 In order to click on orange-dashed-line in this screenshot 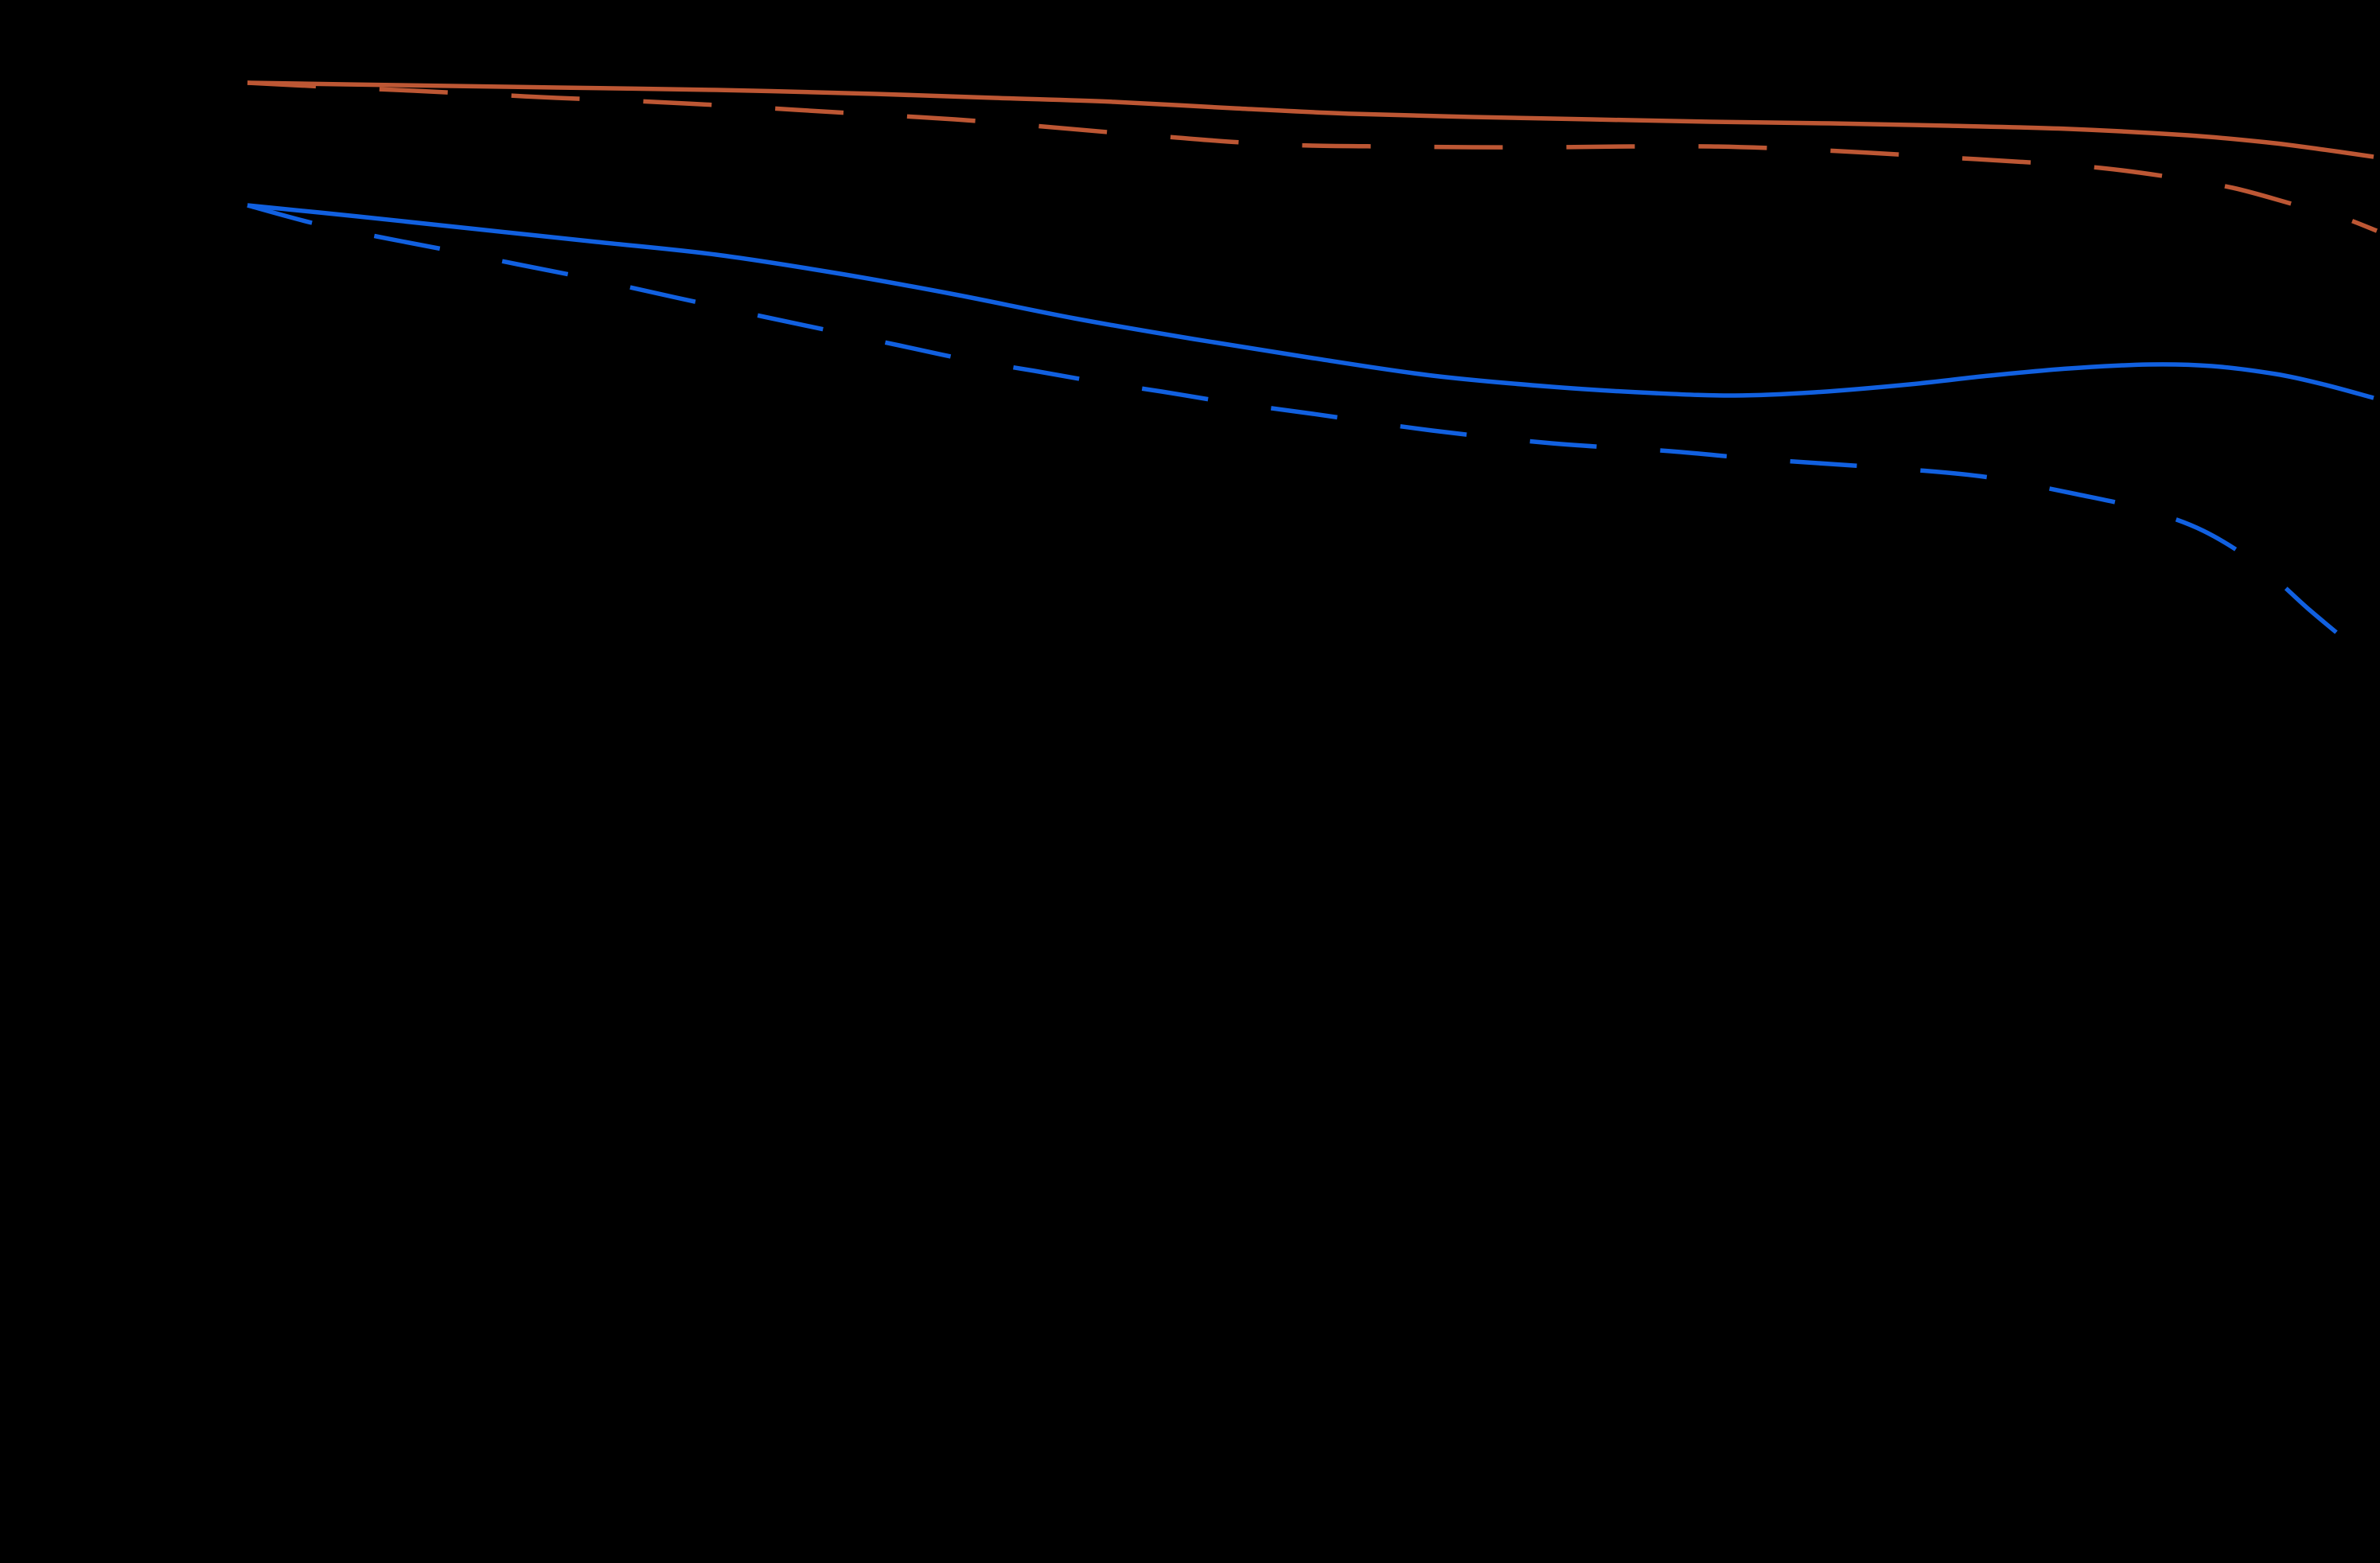, I will do `click(1312, 156)`.